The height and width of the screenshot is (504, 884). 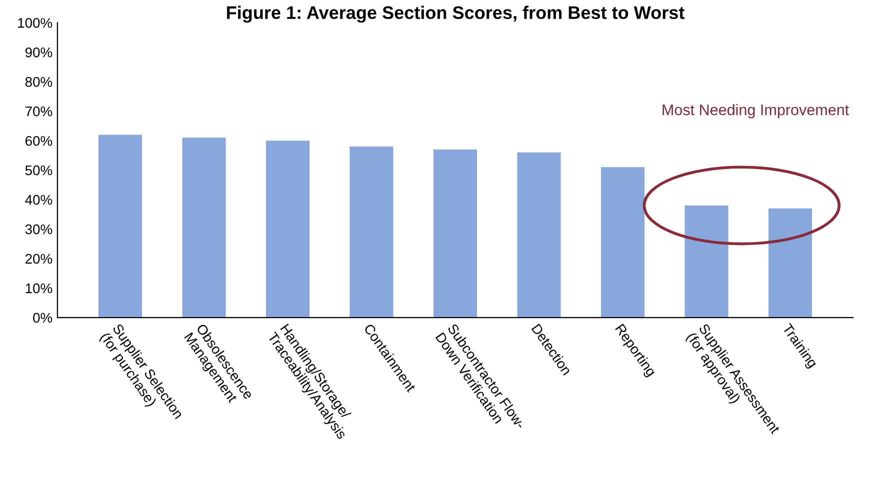 What do you see at coordinates (38, 53) in the screenshot?
I see `y-tick-label: 90%` at bounding box center [38, 53].